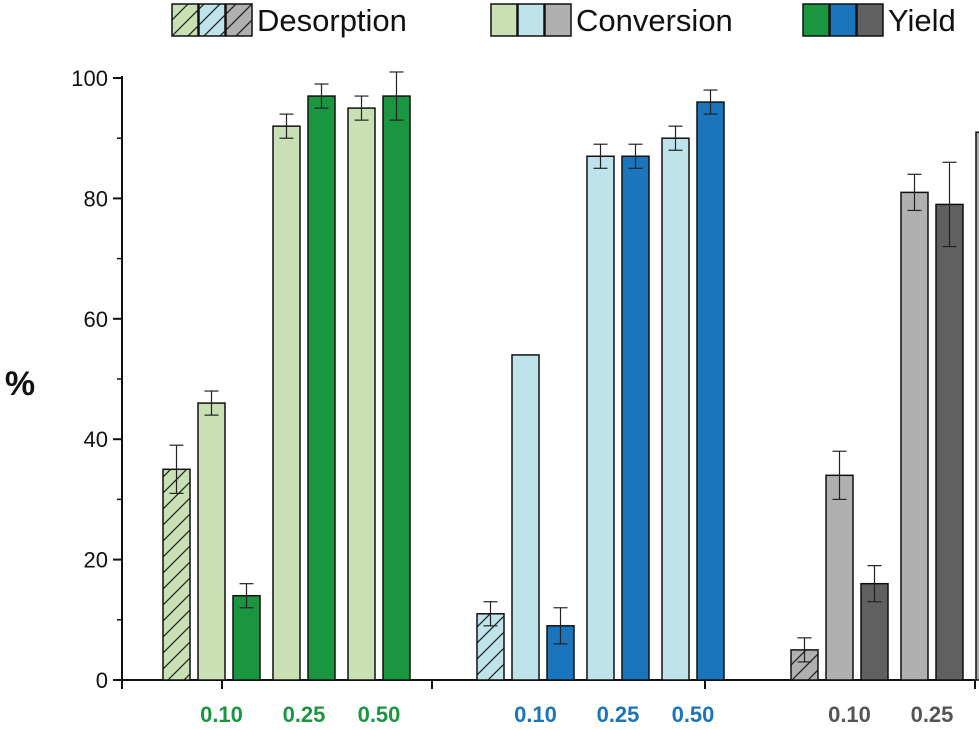  What do you see at coordinates (89, 78) in the screenshot?
I see `y-tick-label: 100` at bounding box center [89, 78].